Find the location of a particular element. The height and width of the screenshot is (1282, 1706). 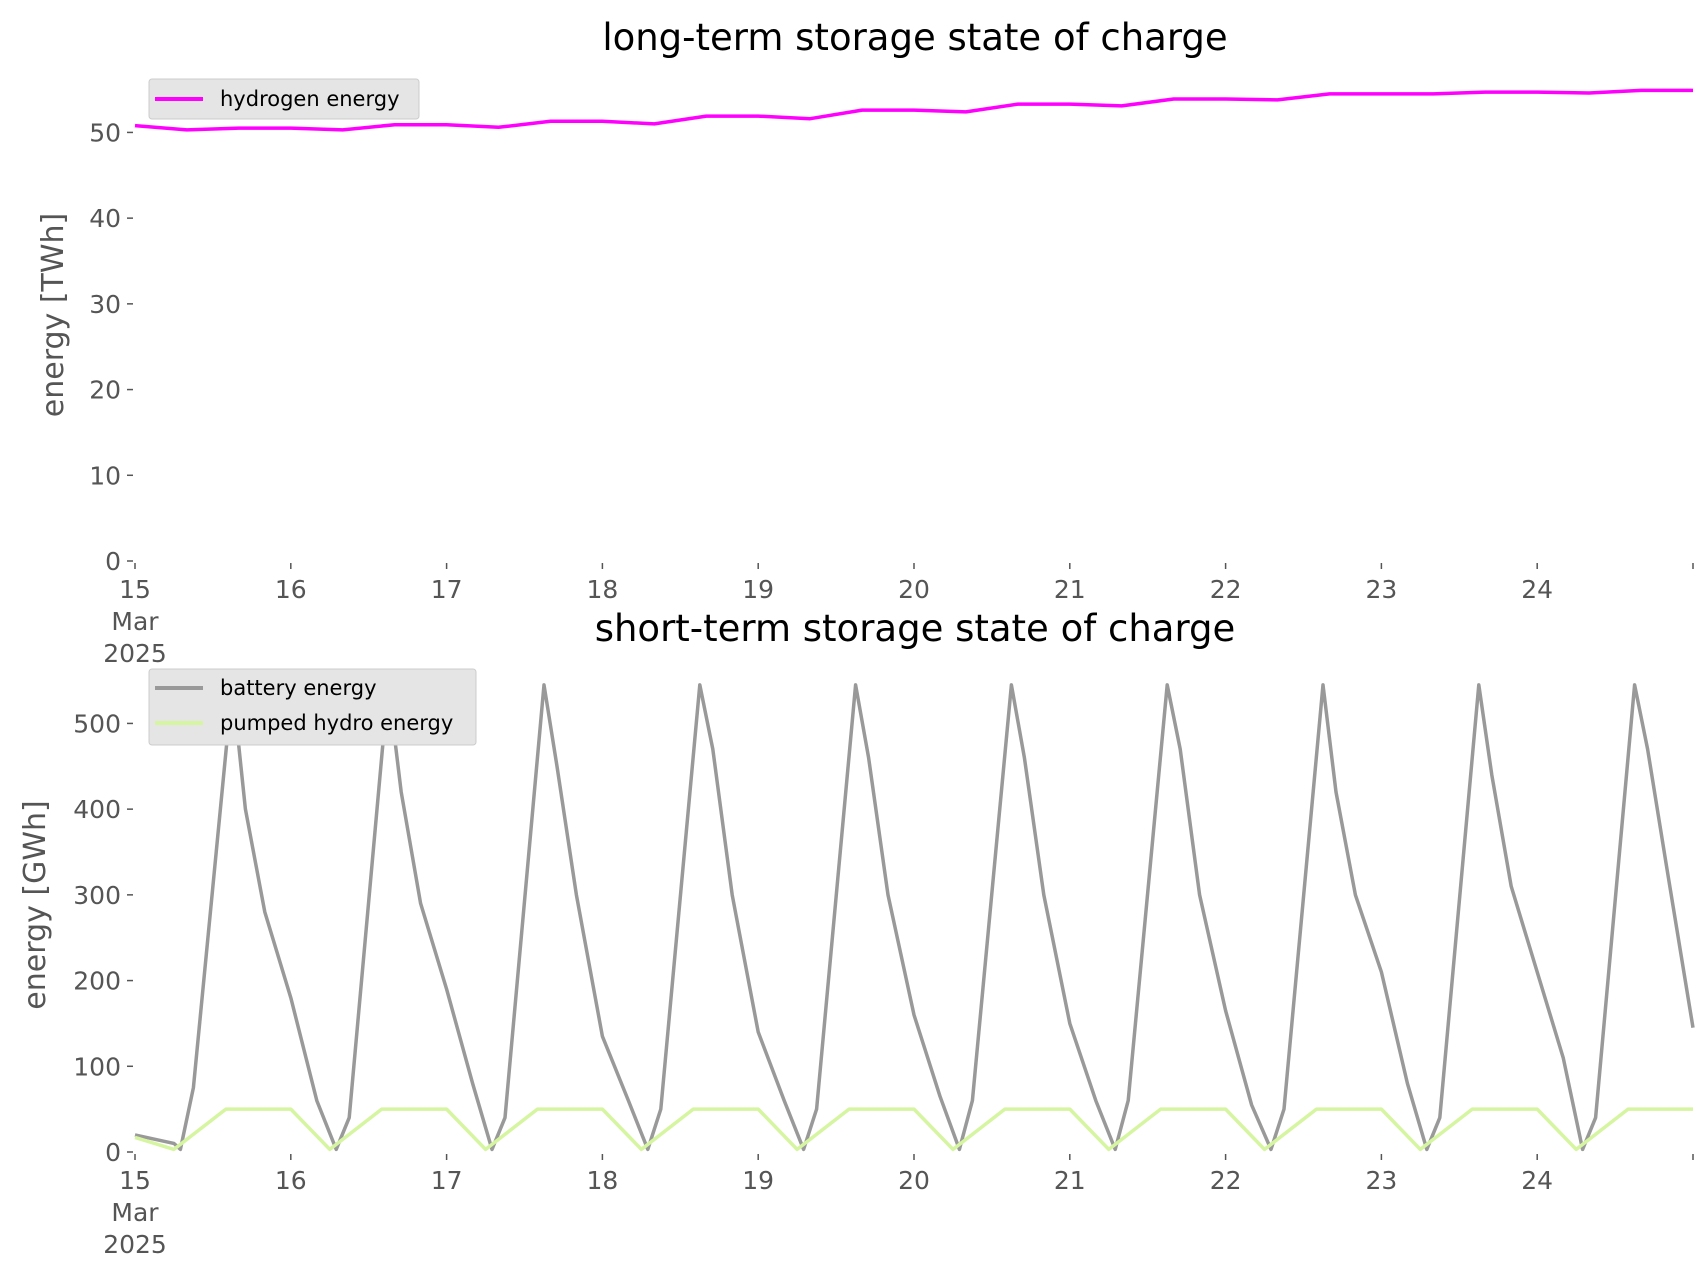

y-tick-label: 500 is located at coordinates (97, 723).